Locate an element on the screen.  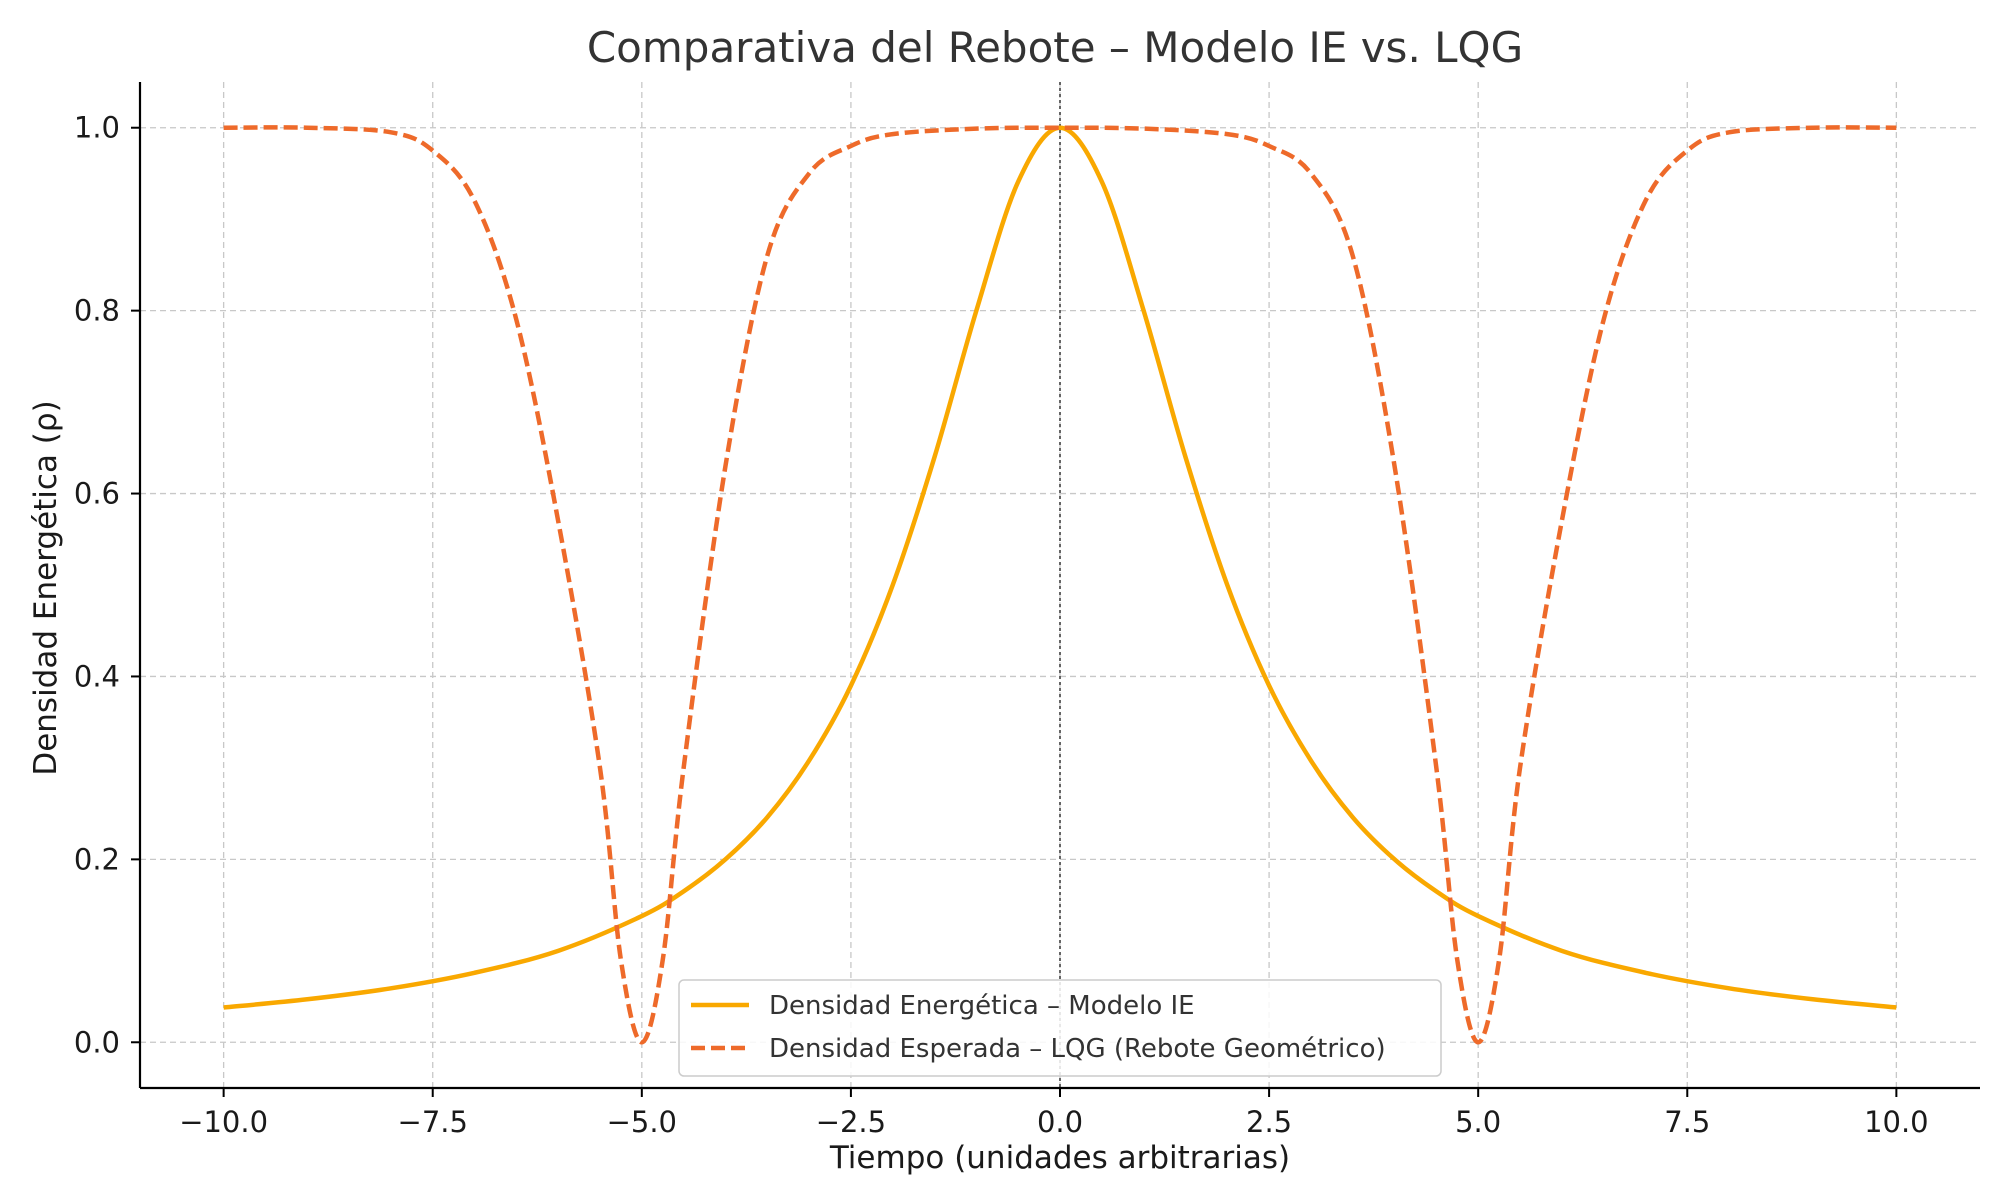
x-tick-label: 2.5 is located at coordinates (1269, 1122).